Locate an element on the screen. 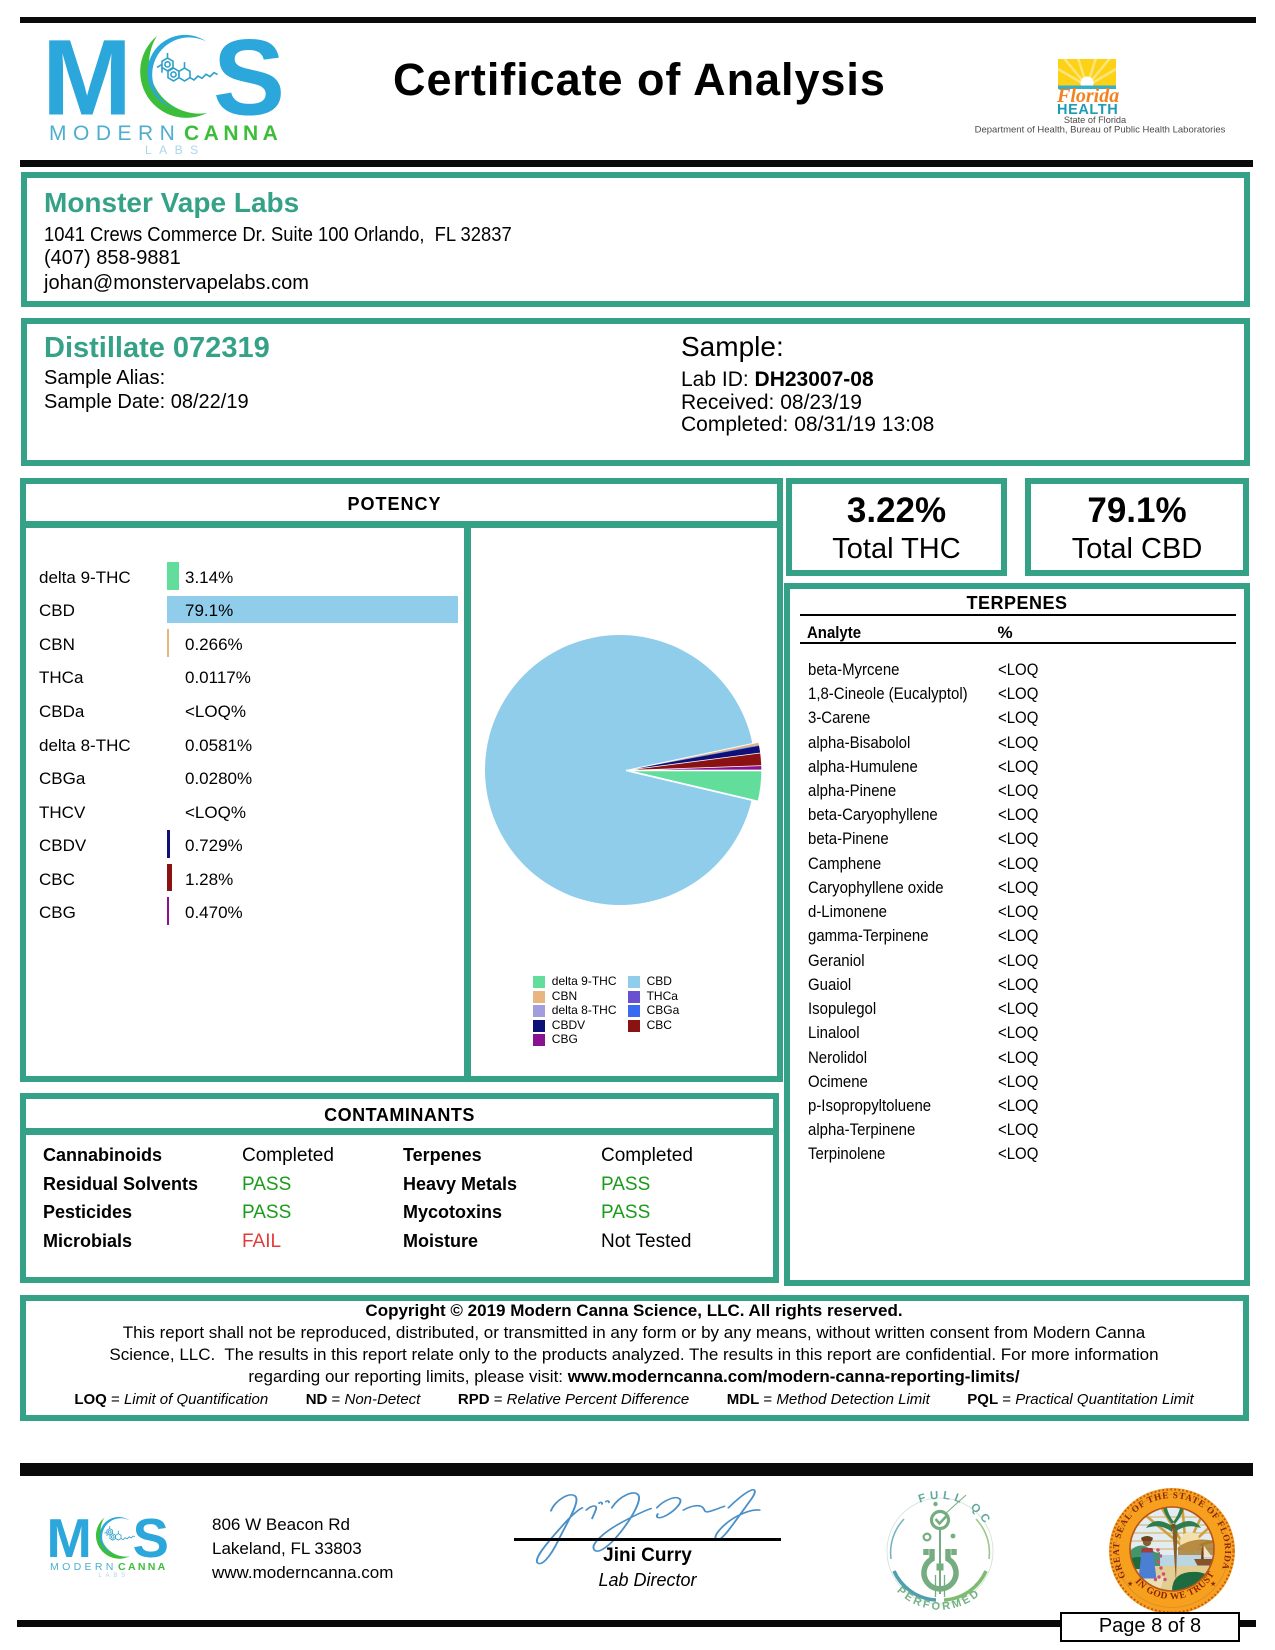  svg-text: Florida is located at coordinates (1087, 96).